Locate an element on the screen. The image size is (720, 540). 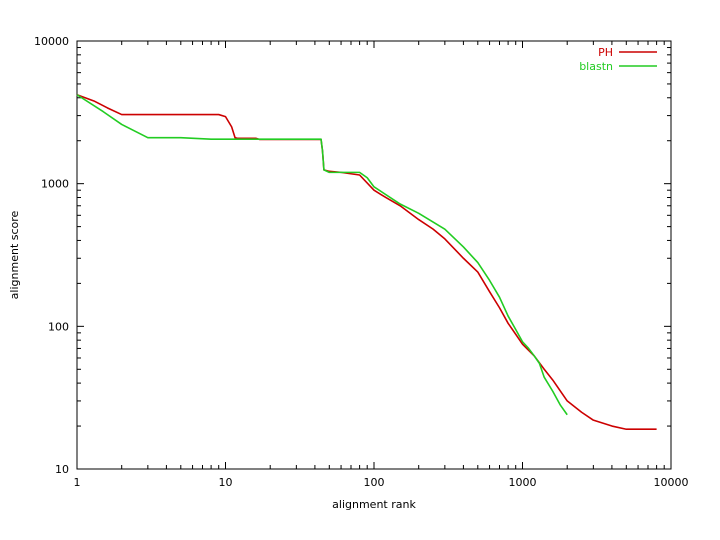
x-tick-label: 100 is located at coordinates (374, 482).